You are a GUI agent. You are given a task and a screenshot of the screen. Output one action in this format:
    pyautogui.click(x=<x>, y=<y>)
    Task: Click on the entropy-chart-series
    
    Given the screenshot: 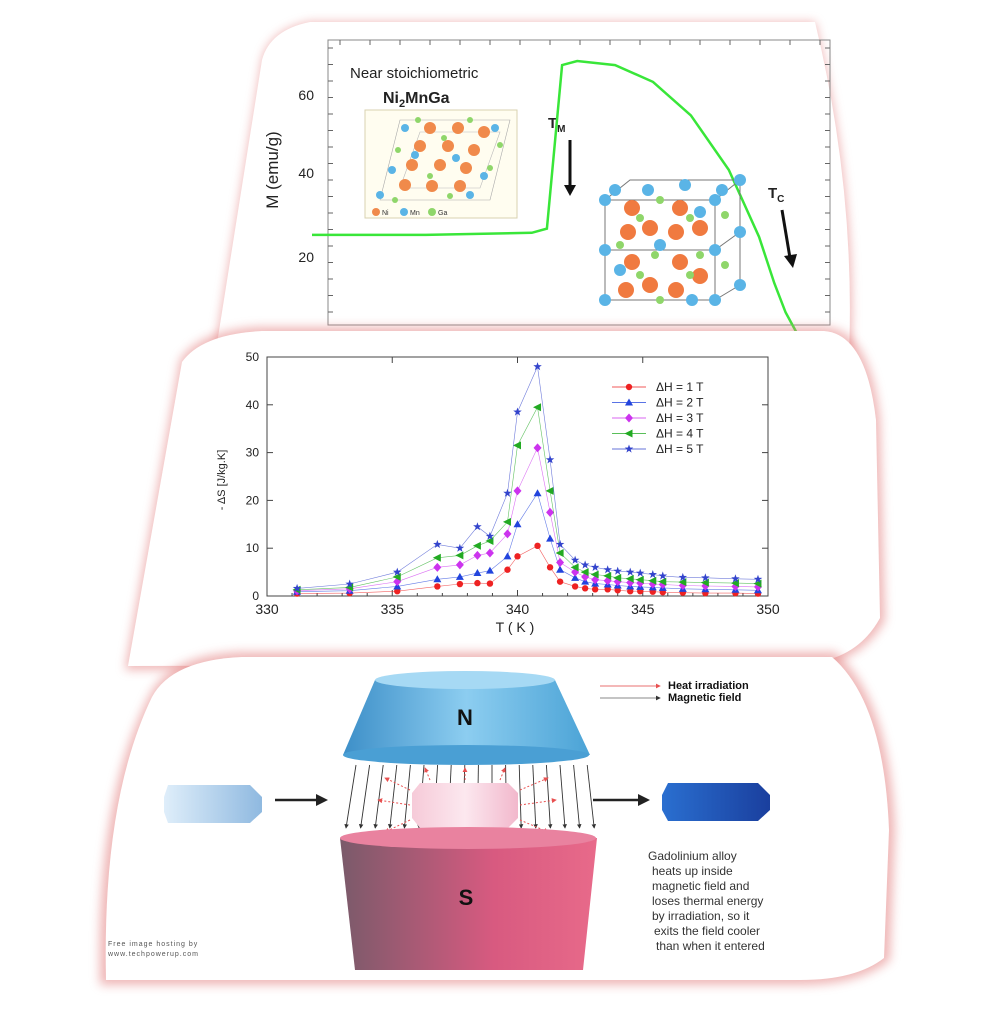 What is the action you would take?
    pyautogui.click(x=527, y=479)
    